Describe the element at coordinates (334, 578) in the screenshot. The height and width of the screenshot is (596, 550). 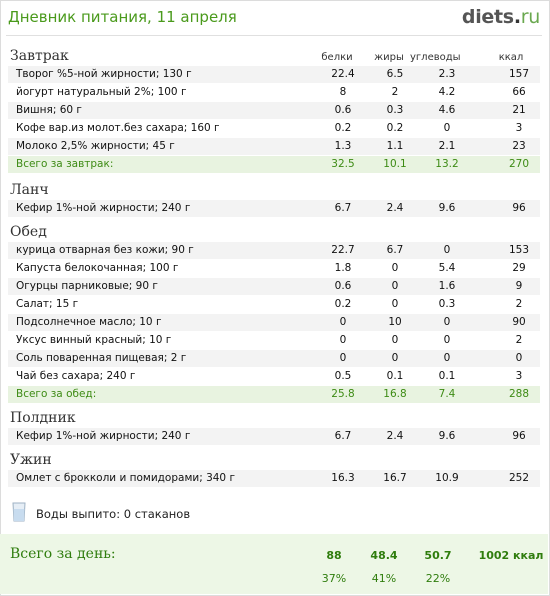
I see `day-protein-pct: 37%` at that location.